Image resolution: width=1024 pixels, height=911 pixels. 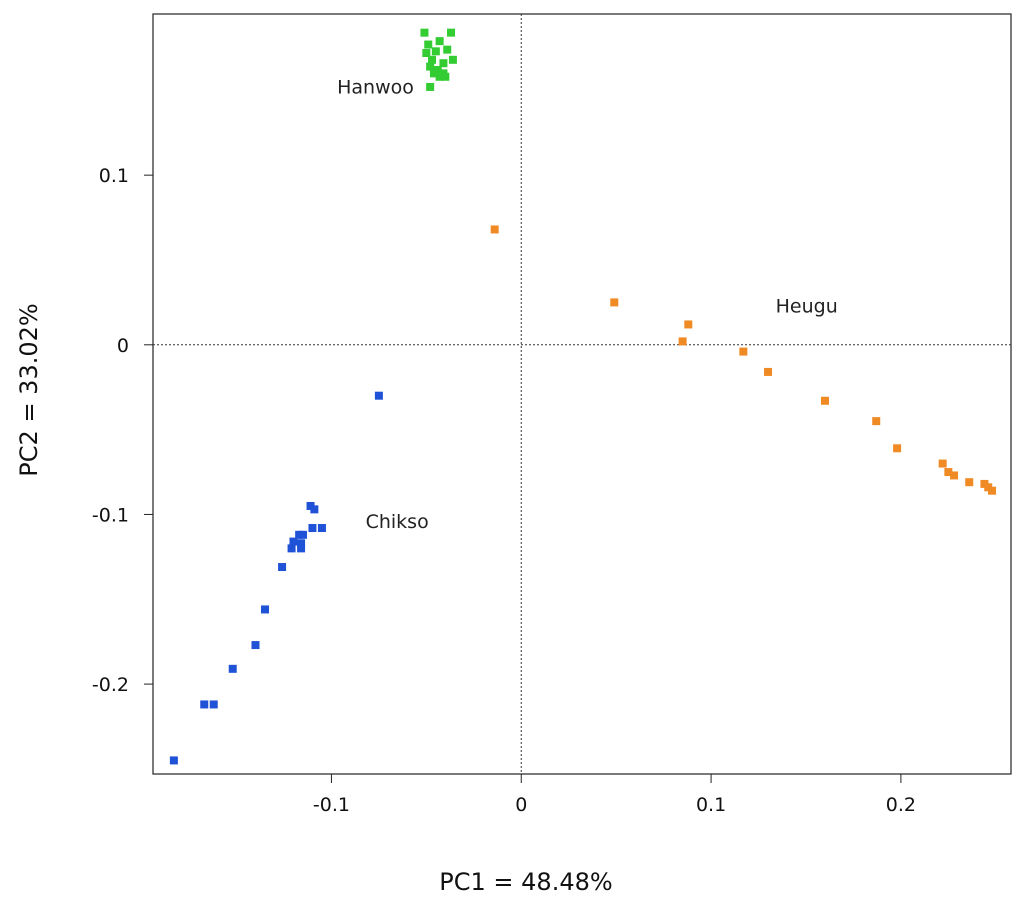 What do you see at coordinates (614, 795) in the screenshot?
I see `x-axis-ticks: -0.1 0 0.1 0.2` at bounding box center [614, 795].